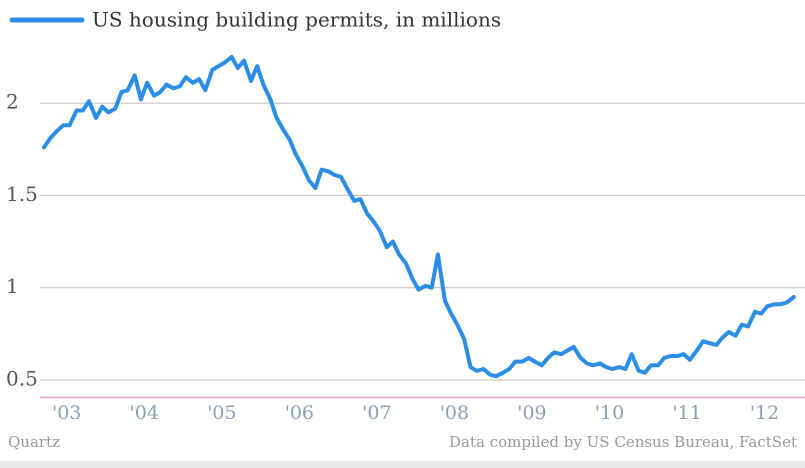 The image size is (805, 468). I want to click on x-tick-label: '11, so click(686, 413).